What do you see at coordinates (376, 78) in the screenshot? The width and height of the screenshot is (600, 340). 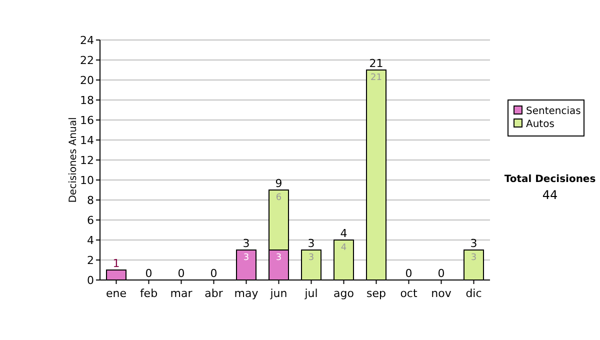 I see `data-label: 21` at bounding box center [376, 78].